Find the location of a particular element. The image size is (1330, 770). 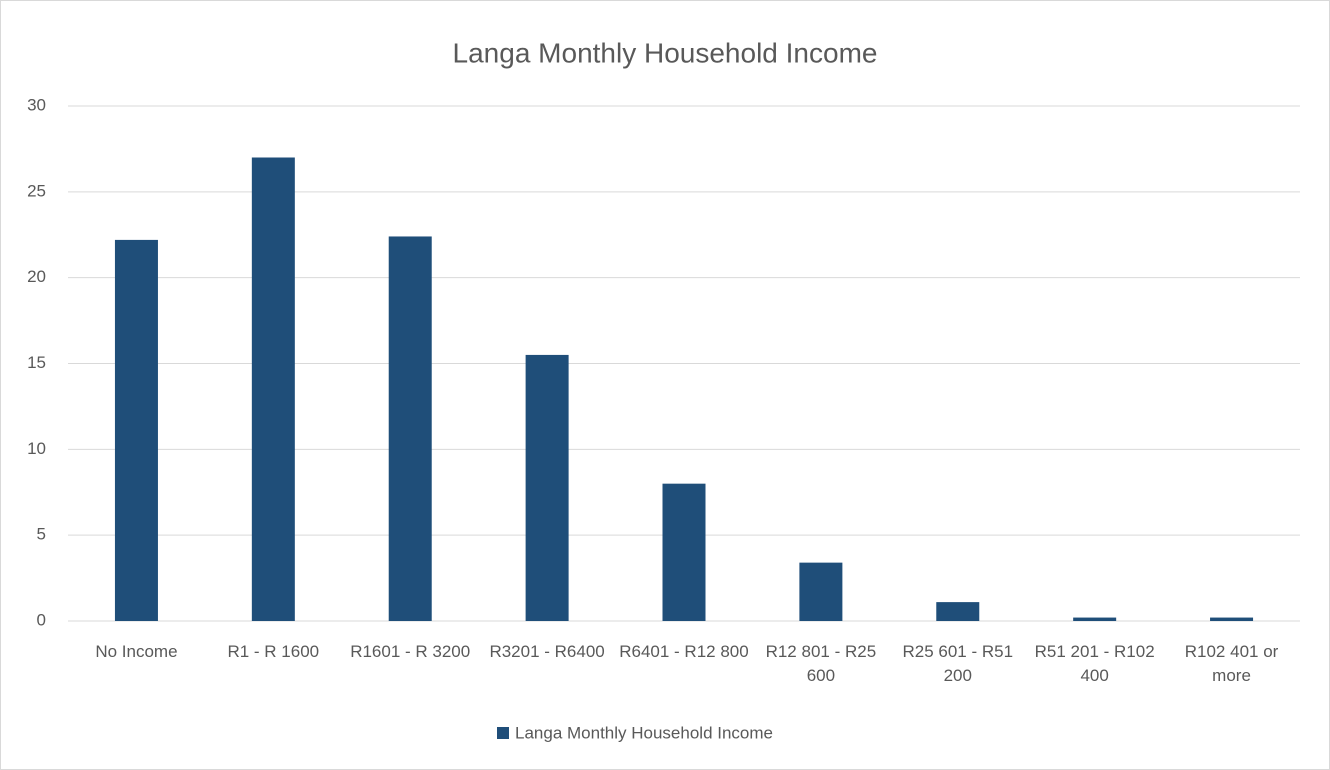

legend-label: Langa Monthly Household Income is located at coordinates (644, 732).